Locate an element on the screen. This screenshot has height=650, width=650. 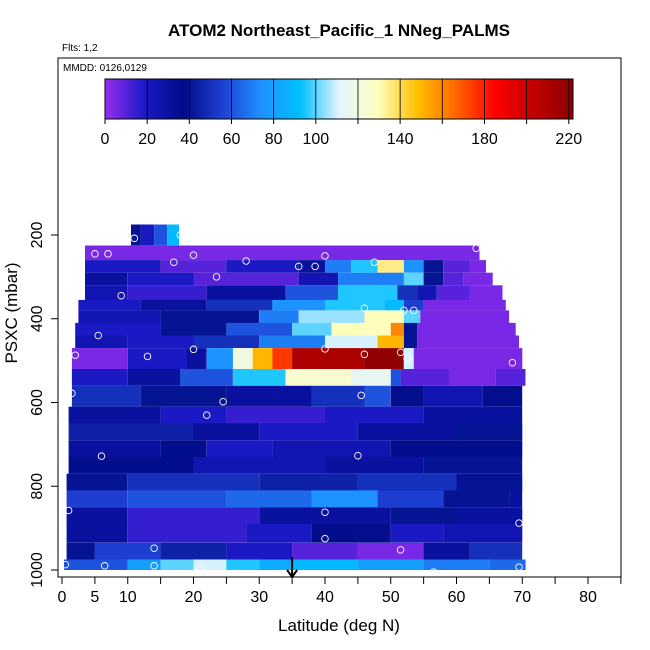
x-tick-label: 50 is located at coordinates (391, 597).